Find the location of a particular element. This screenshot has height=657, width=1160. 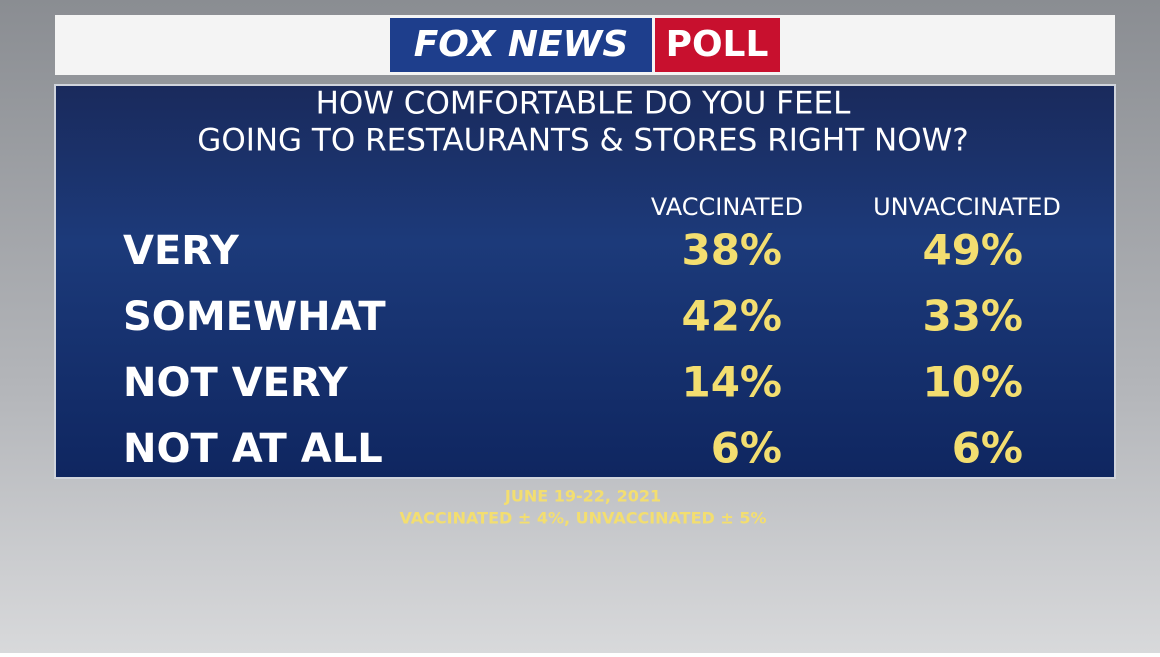

row-label: SOMEWHAT is located at coordinates (254, 317).